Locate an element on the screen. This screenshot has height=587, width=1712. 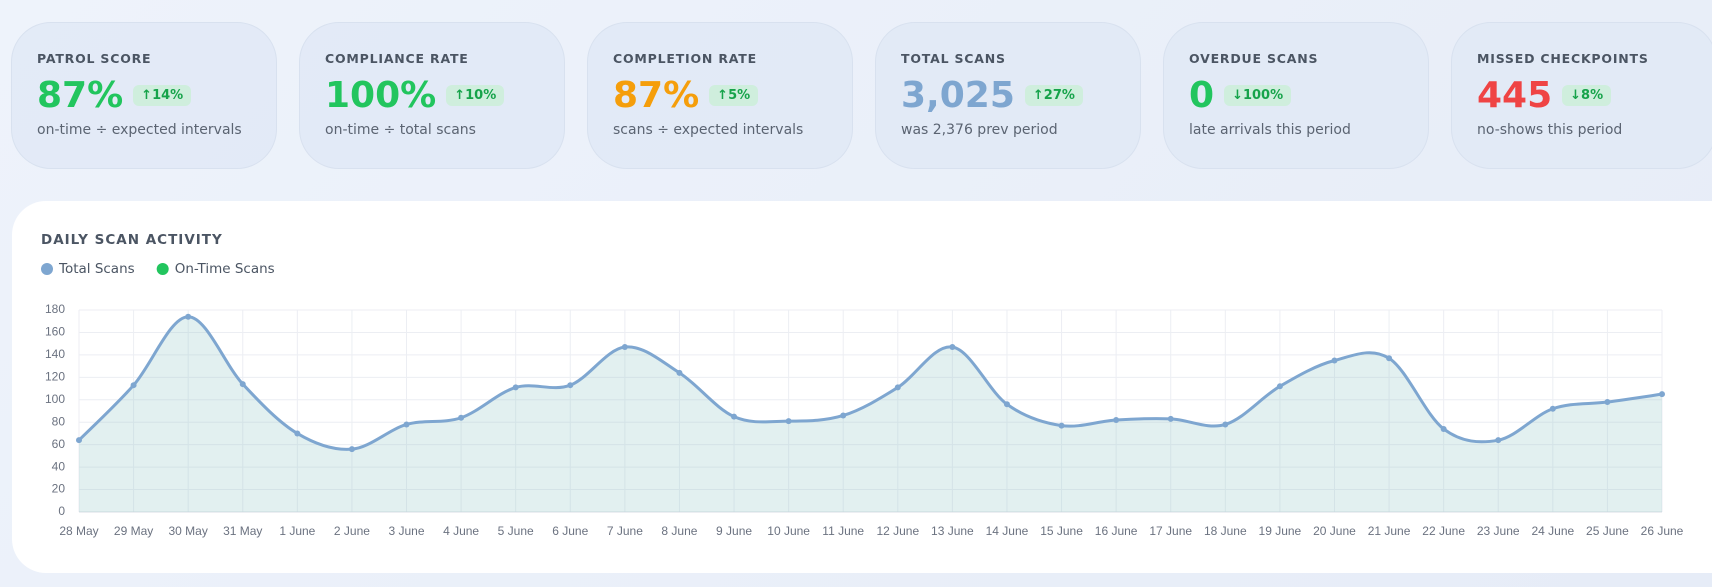
y-tick-label: 120 is located at coordinates (55, 377).